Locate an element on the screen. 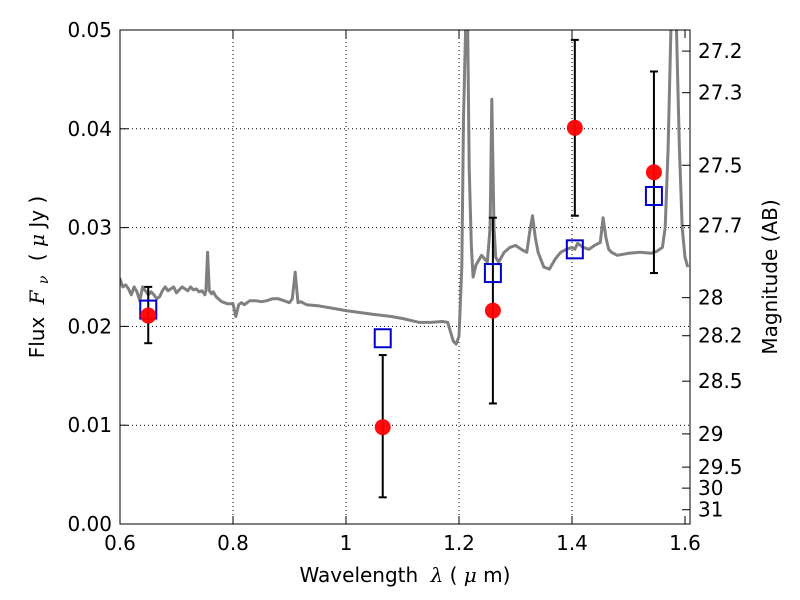 The width and height of the screenshot is (800, 600). y-tick-label: 0.02 is located at coordinates (89, 326).